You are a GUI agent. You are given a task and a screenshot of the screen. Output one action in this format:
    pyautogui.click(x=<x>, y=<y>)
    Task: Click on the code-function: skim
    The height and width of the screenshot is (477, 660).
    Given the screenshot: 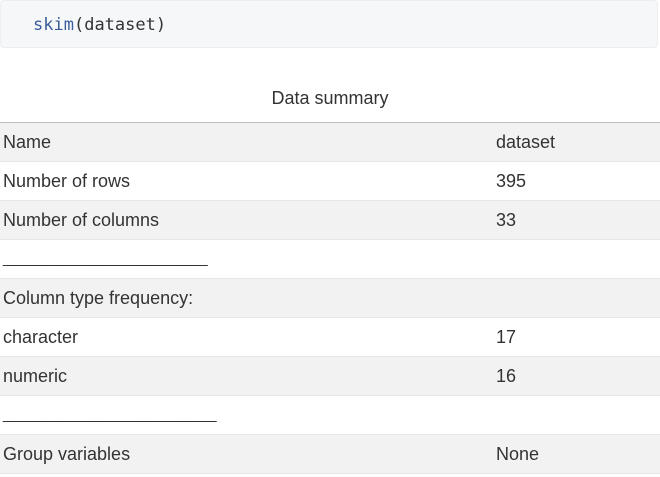 What is the action you would take?
    pyautogui.click(x=53, y=25)
    